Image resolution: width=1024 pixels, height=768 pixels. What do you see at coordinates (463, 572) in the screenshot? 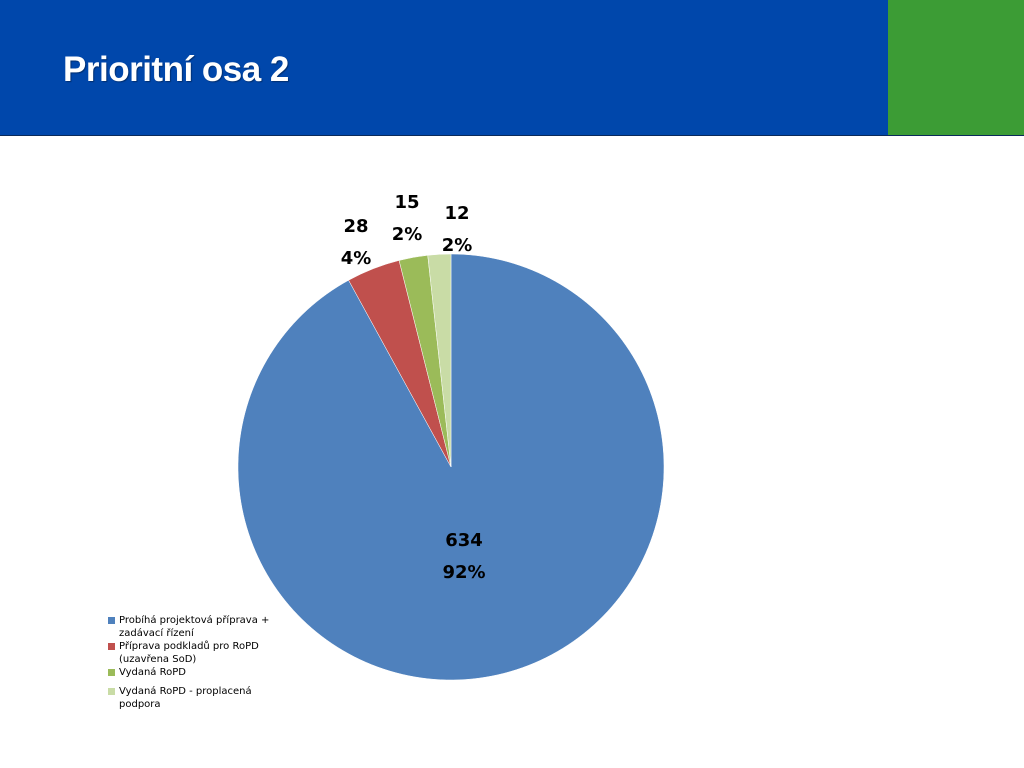
I see `data-label-percent-0: 92%` at bounding box center [463, 572].